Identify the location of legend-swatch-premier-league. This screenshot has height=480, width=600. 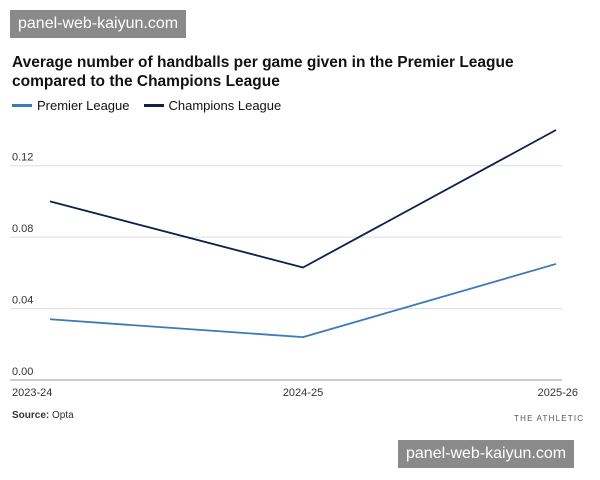
(22, 105).